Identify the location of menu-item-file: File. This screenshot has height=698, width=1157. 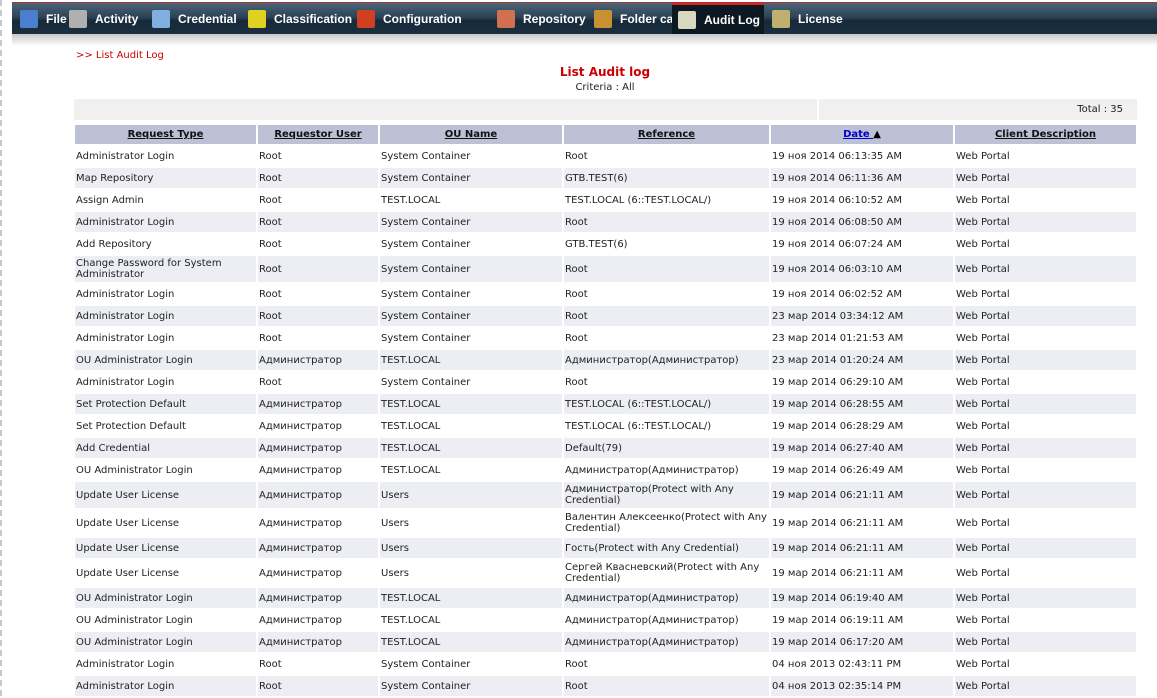
(43, 19).